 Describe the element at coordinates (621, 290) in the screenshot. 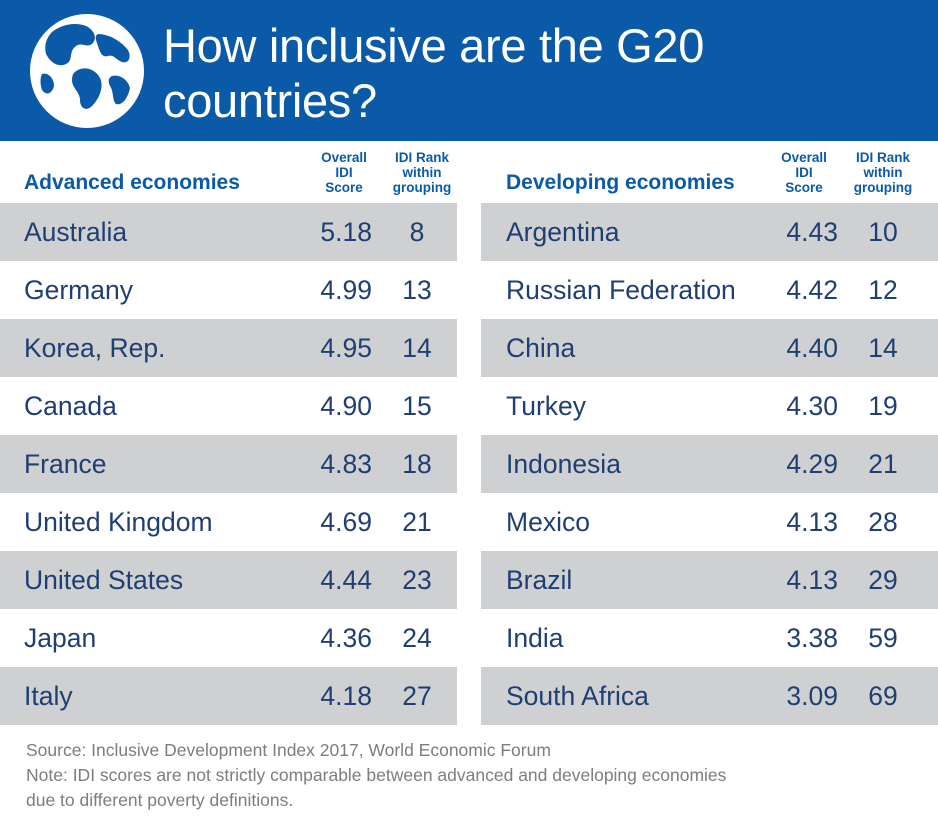

I see `country-name: Russian Federation` at that location.